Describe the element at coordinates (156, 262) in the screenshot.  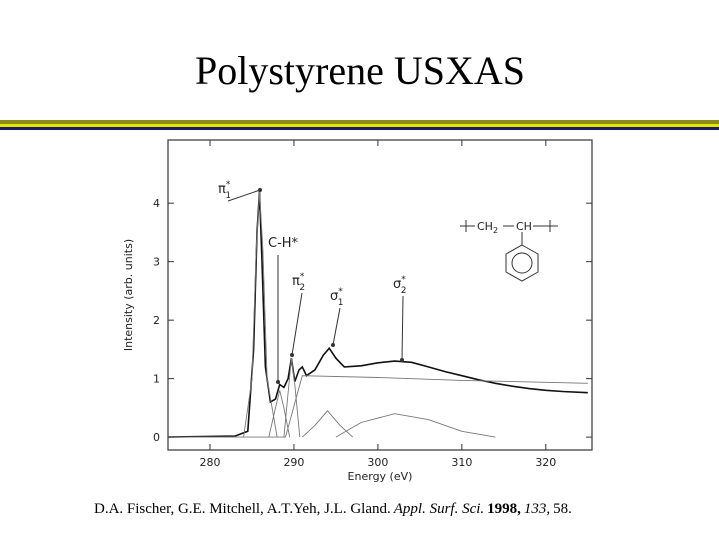
I see `y-tick-label: 3` at that location.